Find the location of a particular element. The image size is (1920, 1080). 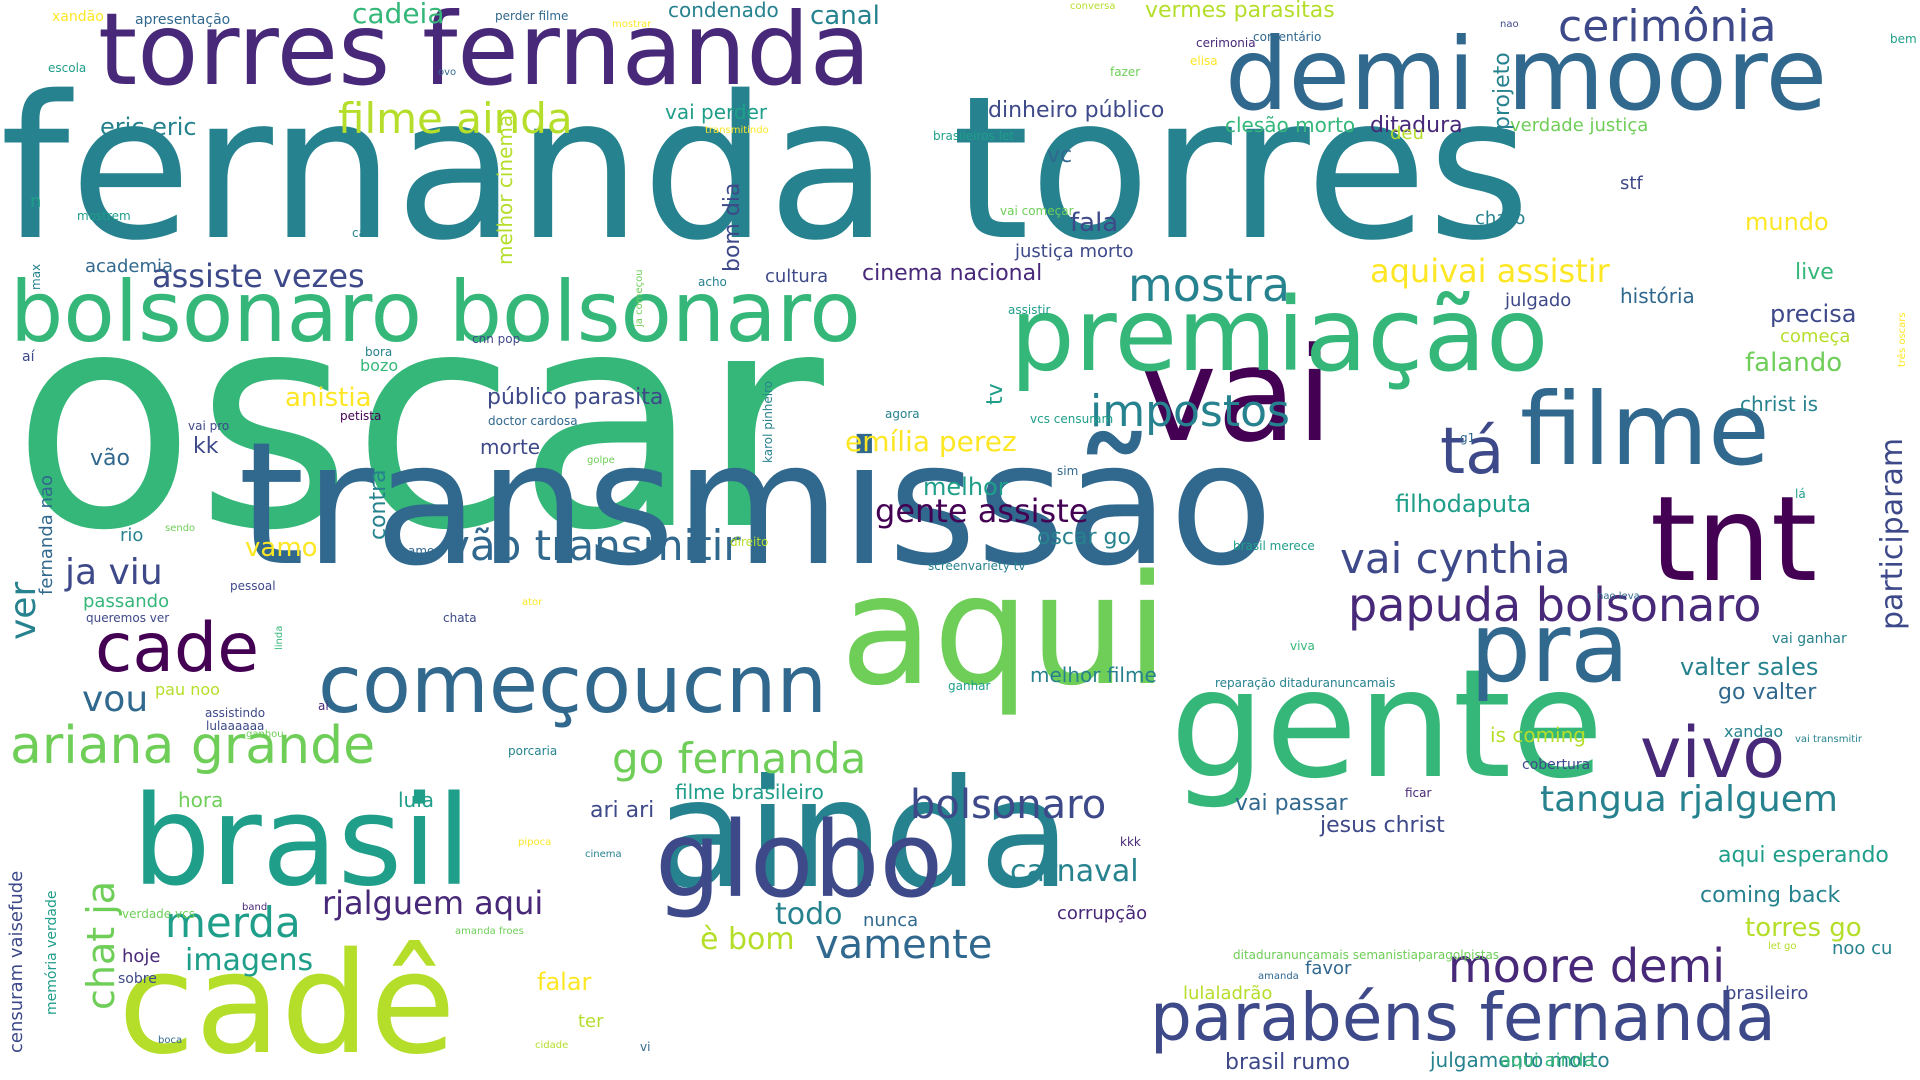

cloud-word: julgado is located at coordinates (1538, 300).